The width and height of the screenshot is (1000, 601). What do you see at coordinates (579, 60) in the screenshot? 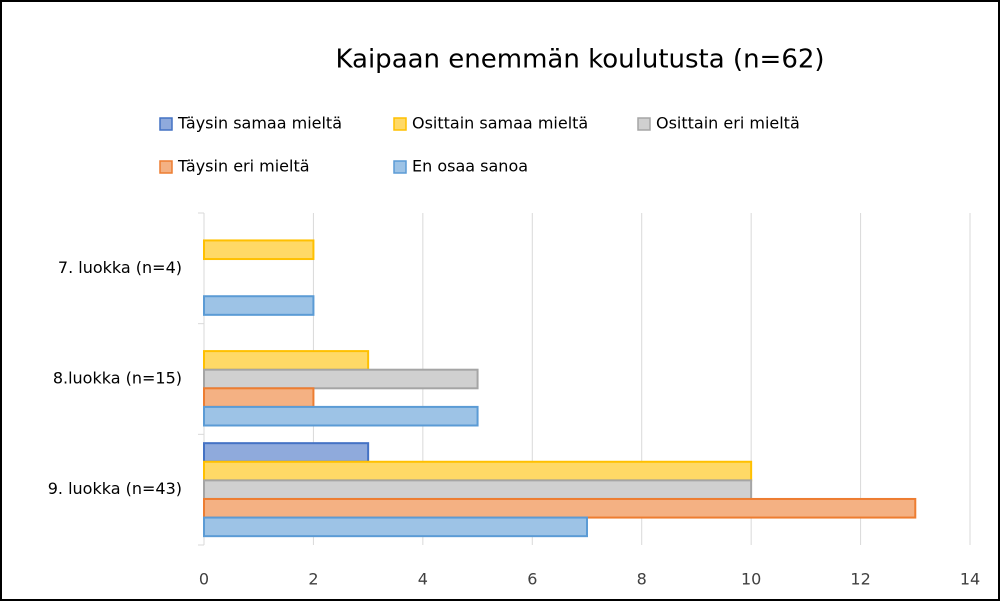
I see `chart-title: Kaipaan enemmän koulutusta (n=62)` at bounding box center [579, 60].